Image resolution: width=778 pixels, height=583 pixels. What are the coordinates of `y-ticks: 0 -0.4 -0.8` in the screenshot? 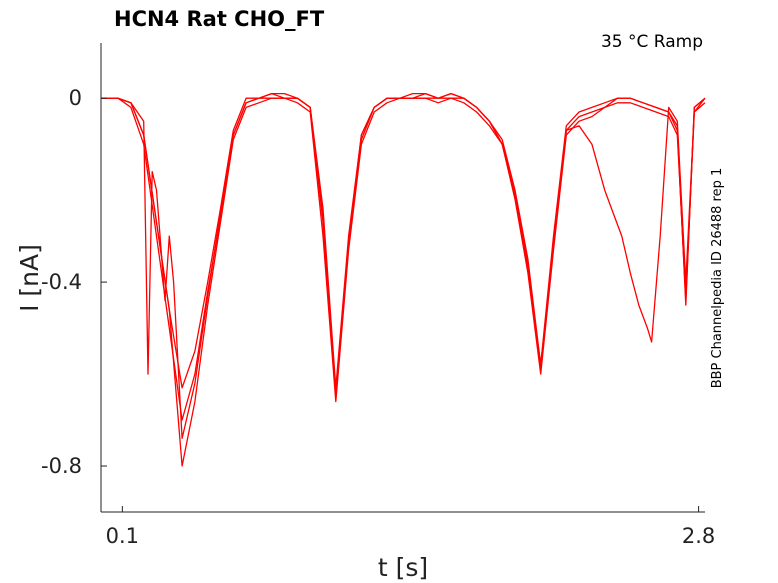 It's located at (74, 282).